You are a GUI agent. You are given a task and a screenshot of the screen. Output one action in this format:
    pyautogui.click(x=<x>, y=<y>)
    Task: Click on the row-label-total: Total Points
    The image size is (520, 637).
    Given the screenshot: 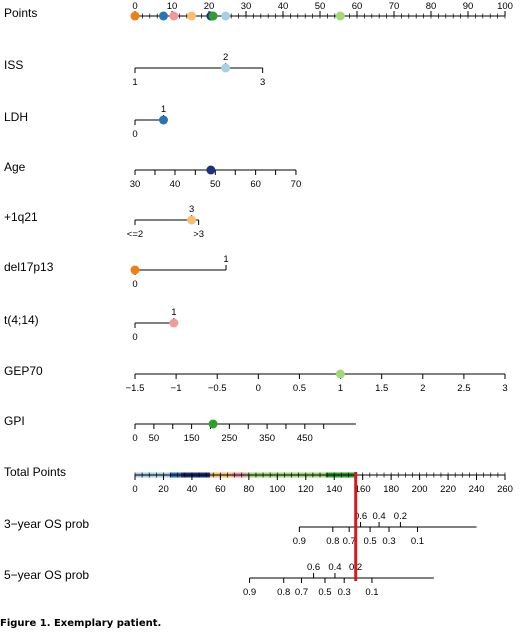 What is the action you would take?
    pyautogui.click(x=35, y=472)
    